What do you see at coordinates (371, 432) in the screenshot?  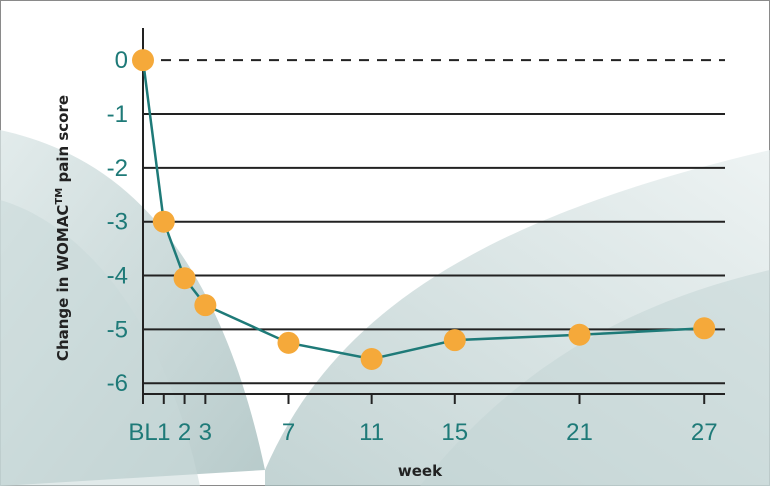 I see `x-tick-label: 11` at bounding box center [371, 432].